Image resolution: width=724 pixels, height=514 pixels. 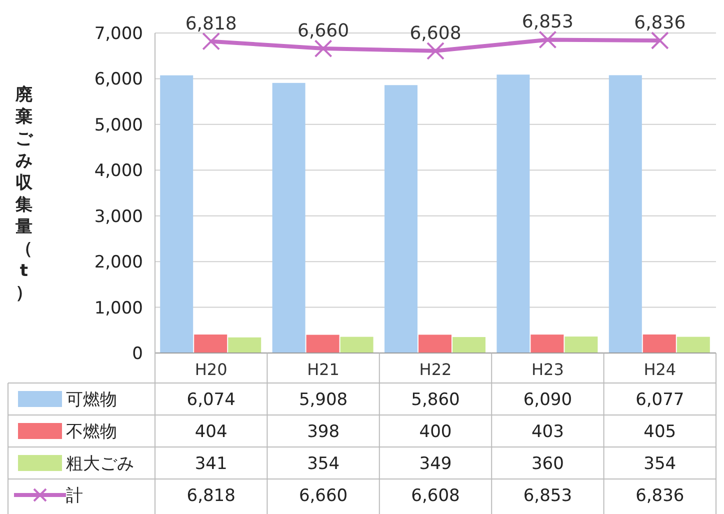 I want to click on text: 廃棄ごみ収集量（t）, so click(x=24, y=194).